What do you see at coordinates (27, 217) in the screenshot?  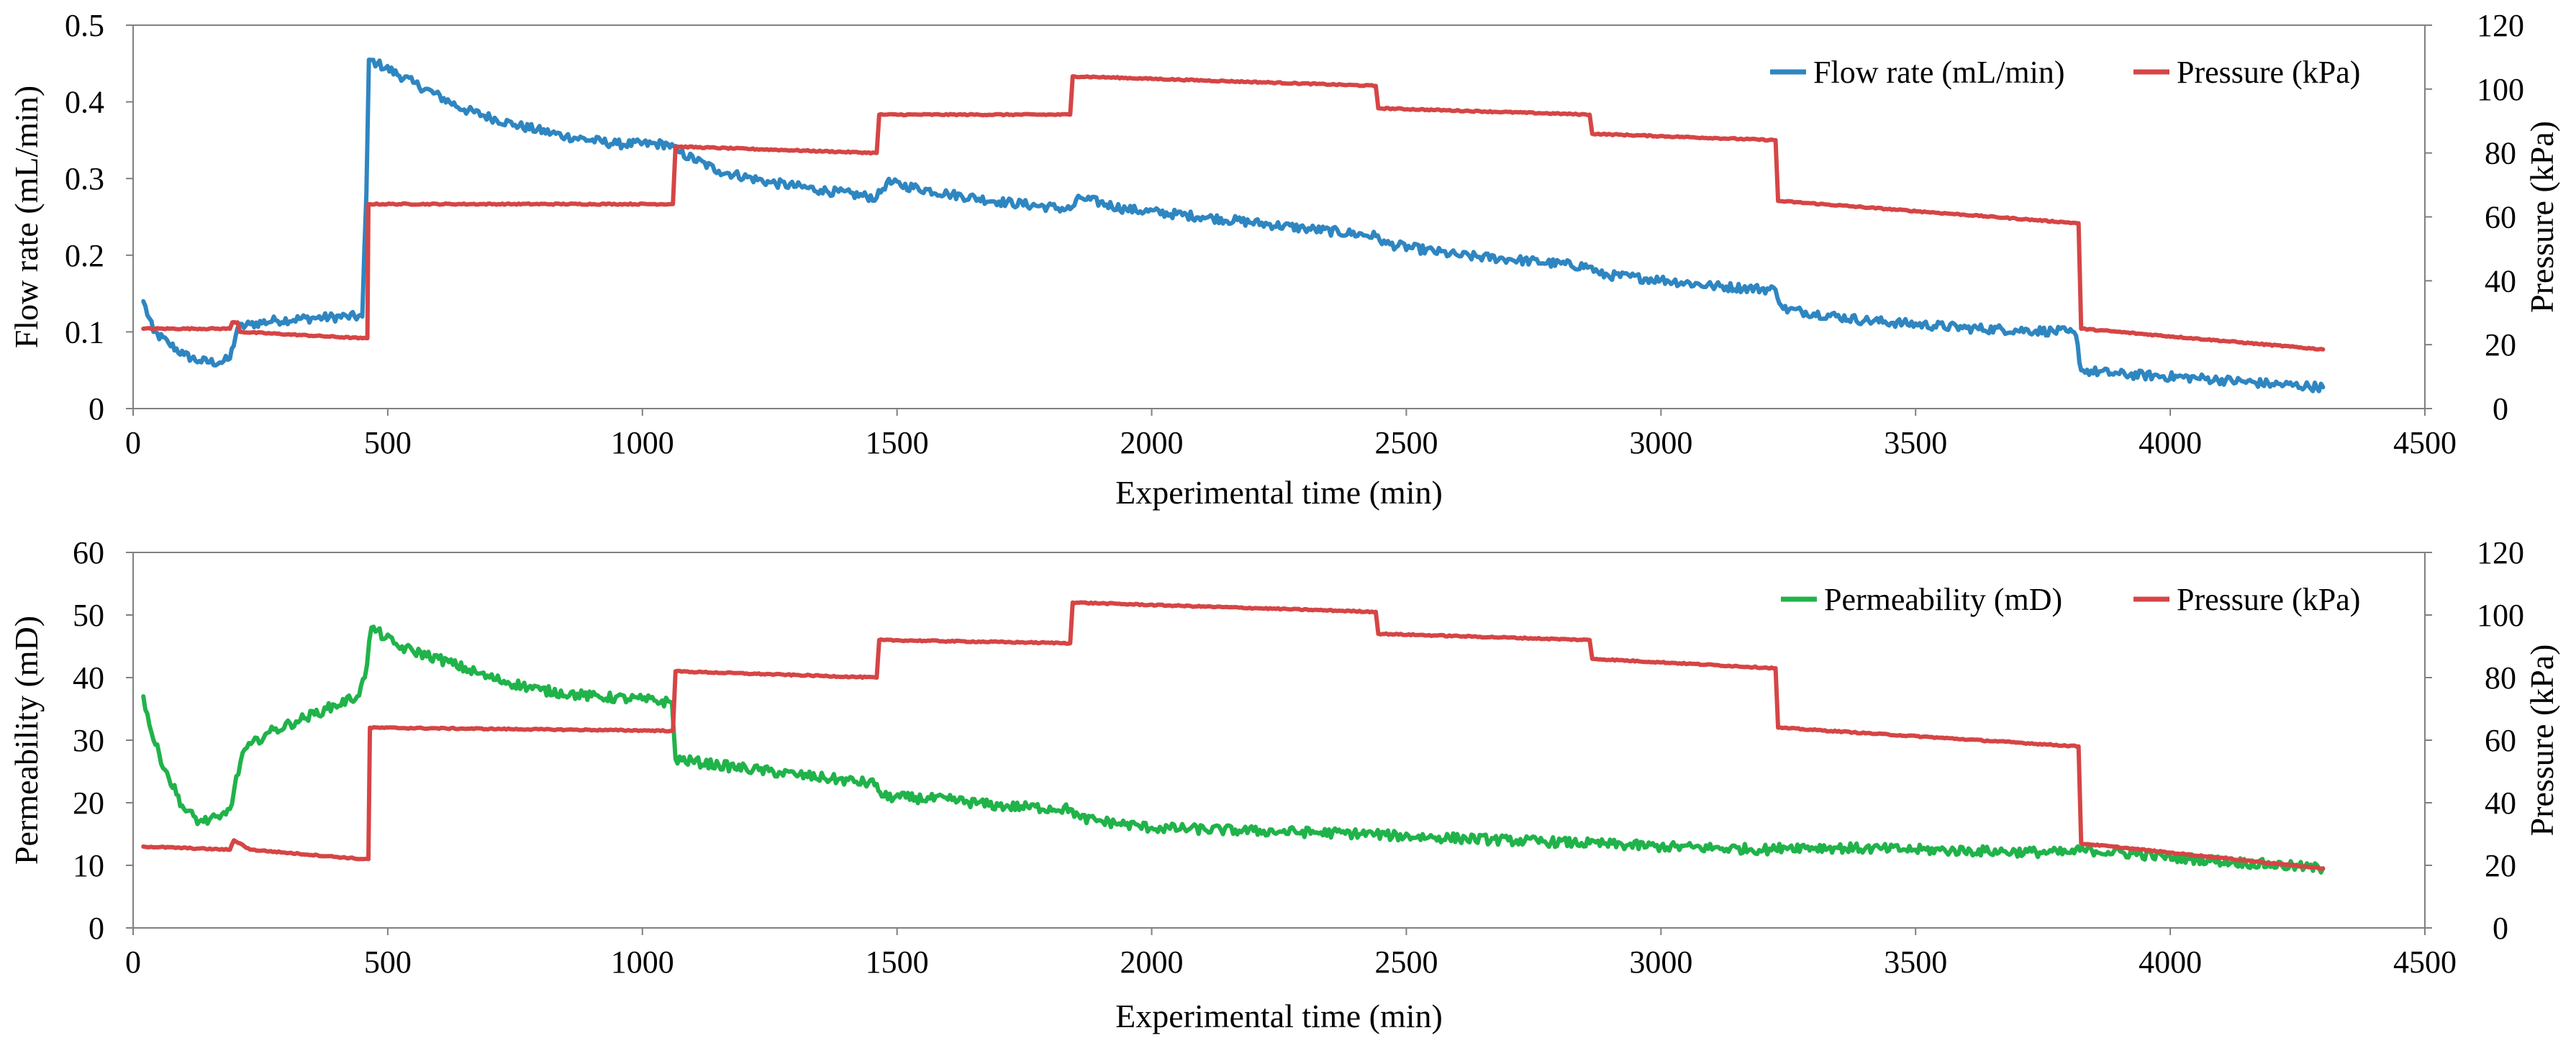 I see `y-axis-title: Flow rate (mL/min)` at bounding box center [27, 217].